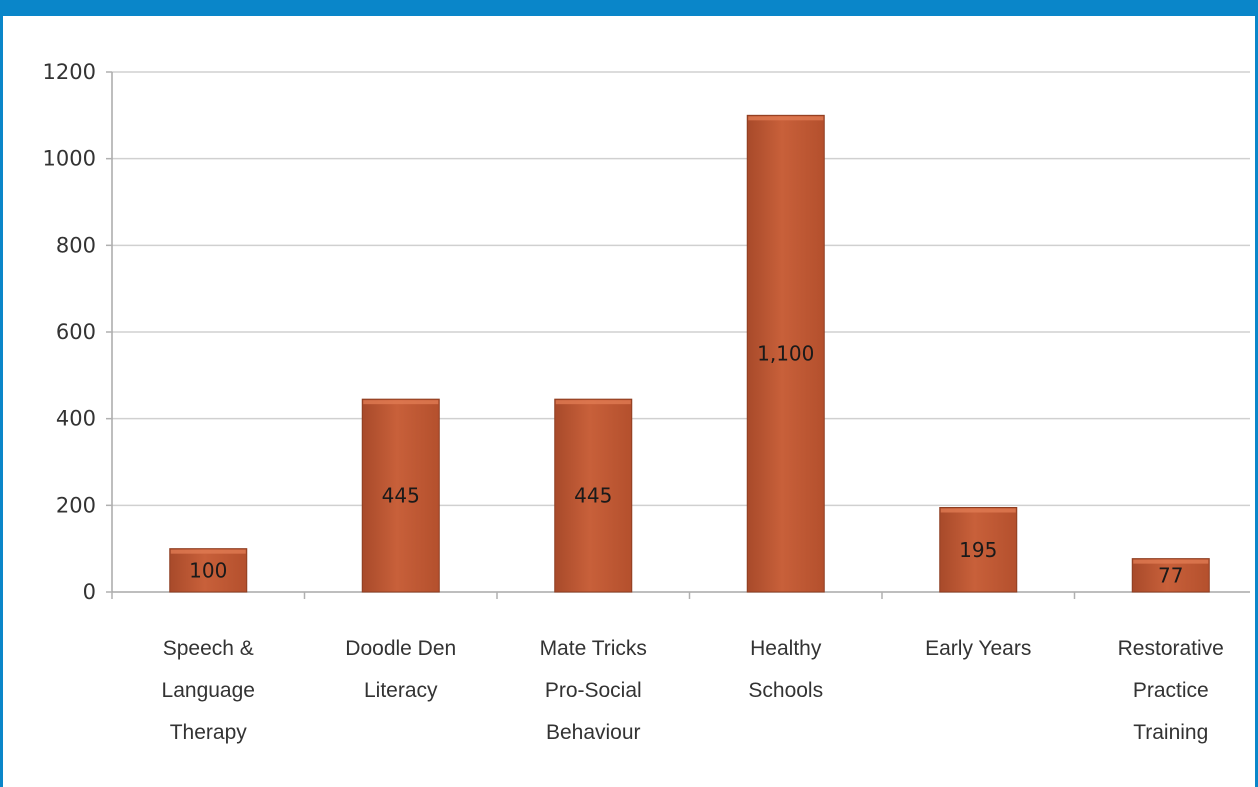  What do you see at coordinates (1, 401) in the screenshot?
I see `frame-left-border` at bounding box center [1, 401].